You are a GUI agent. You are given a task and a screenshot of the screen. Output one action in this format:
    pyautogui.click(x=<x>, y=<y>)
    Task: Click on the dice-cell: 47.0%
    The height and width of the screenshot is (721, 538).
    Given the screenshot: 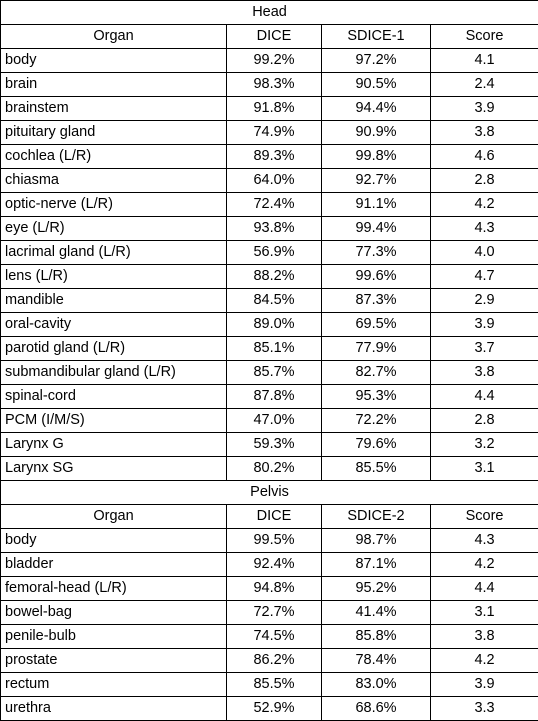 What is the action you would take?
    pyautogui.click(x=274, y=420)
    